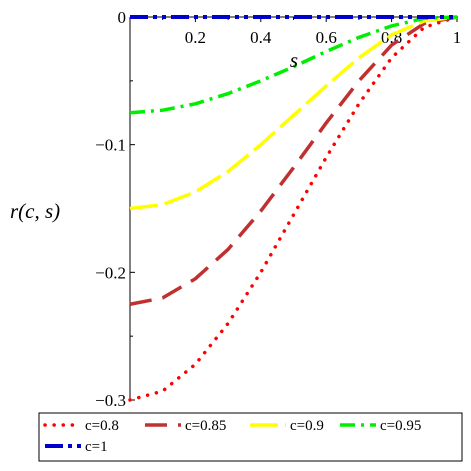 The width and height of the screenshot is (471, 471). I want to click on legend: c=0.8 c=0.85 c=0.9 c=0.95 c=1, so click(250, 437).